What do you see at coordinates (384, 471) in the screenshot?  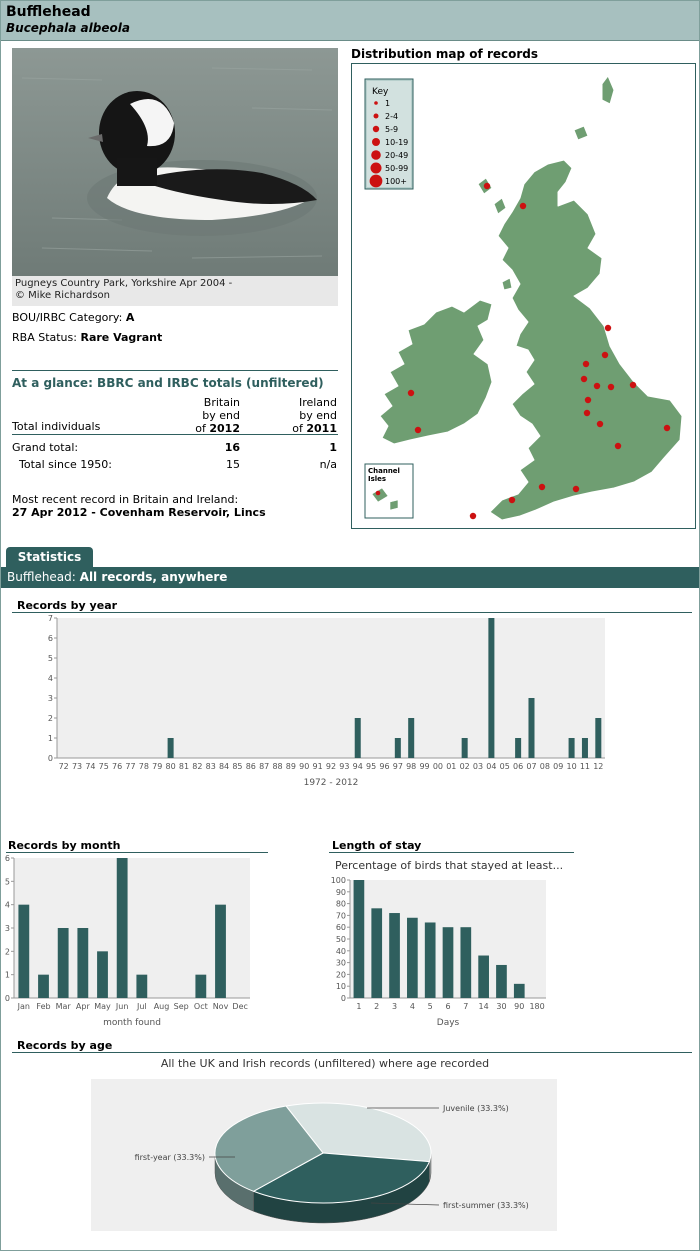 I see `inset-label-1: Channel` at bounding box center [384, 471].